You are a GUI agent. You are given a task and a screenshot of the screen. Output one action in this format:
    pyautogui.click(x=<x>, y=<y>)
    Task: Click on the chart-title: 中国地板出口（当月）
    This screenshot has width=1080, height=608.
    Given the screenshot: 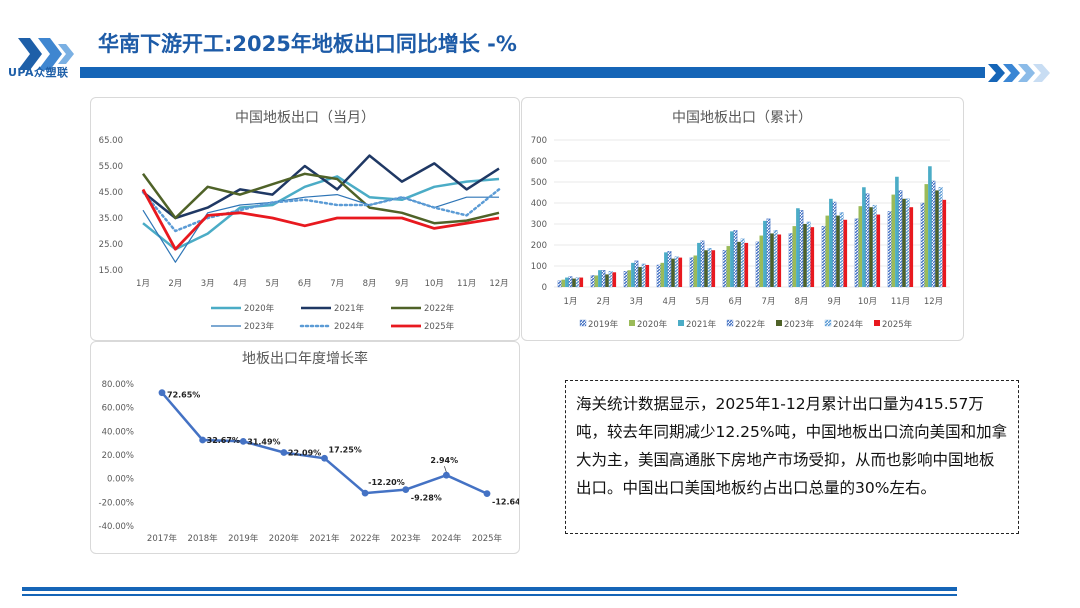 What is the action you would take?
    pyautogui.click(x=305, y=118)
    